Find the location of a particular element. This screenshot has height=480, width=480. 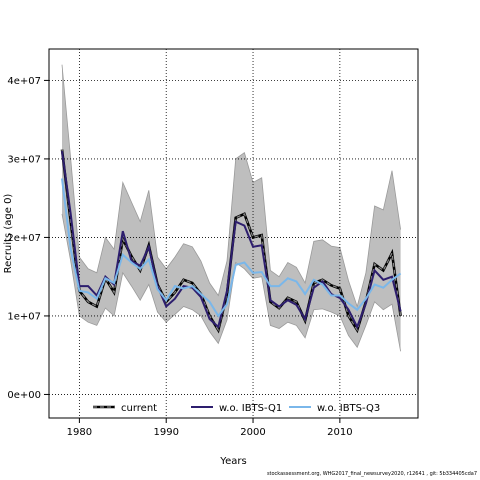

y-tick-label: 1e+07 is located at coordinates (24, 316).